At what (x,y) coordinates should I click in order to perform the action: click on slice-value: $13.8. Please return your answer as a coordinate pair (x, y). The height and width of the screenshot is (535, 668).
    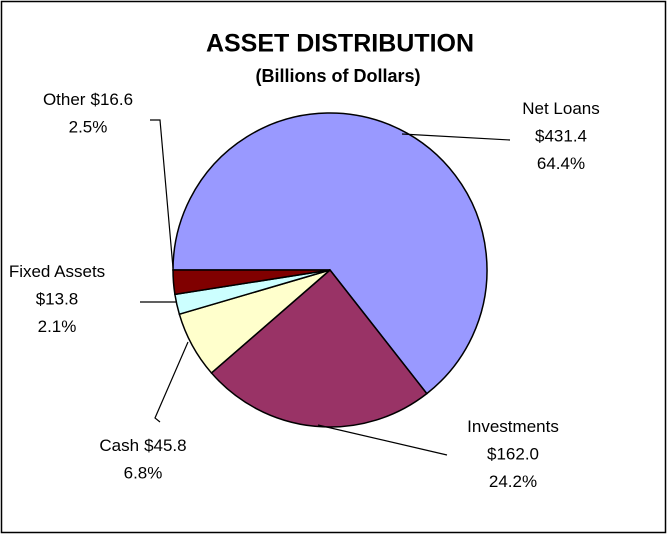
    Looking at the image, I should click on (57, 299).